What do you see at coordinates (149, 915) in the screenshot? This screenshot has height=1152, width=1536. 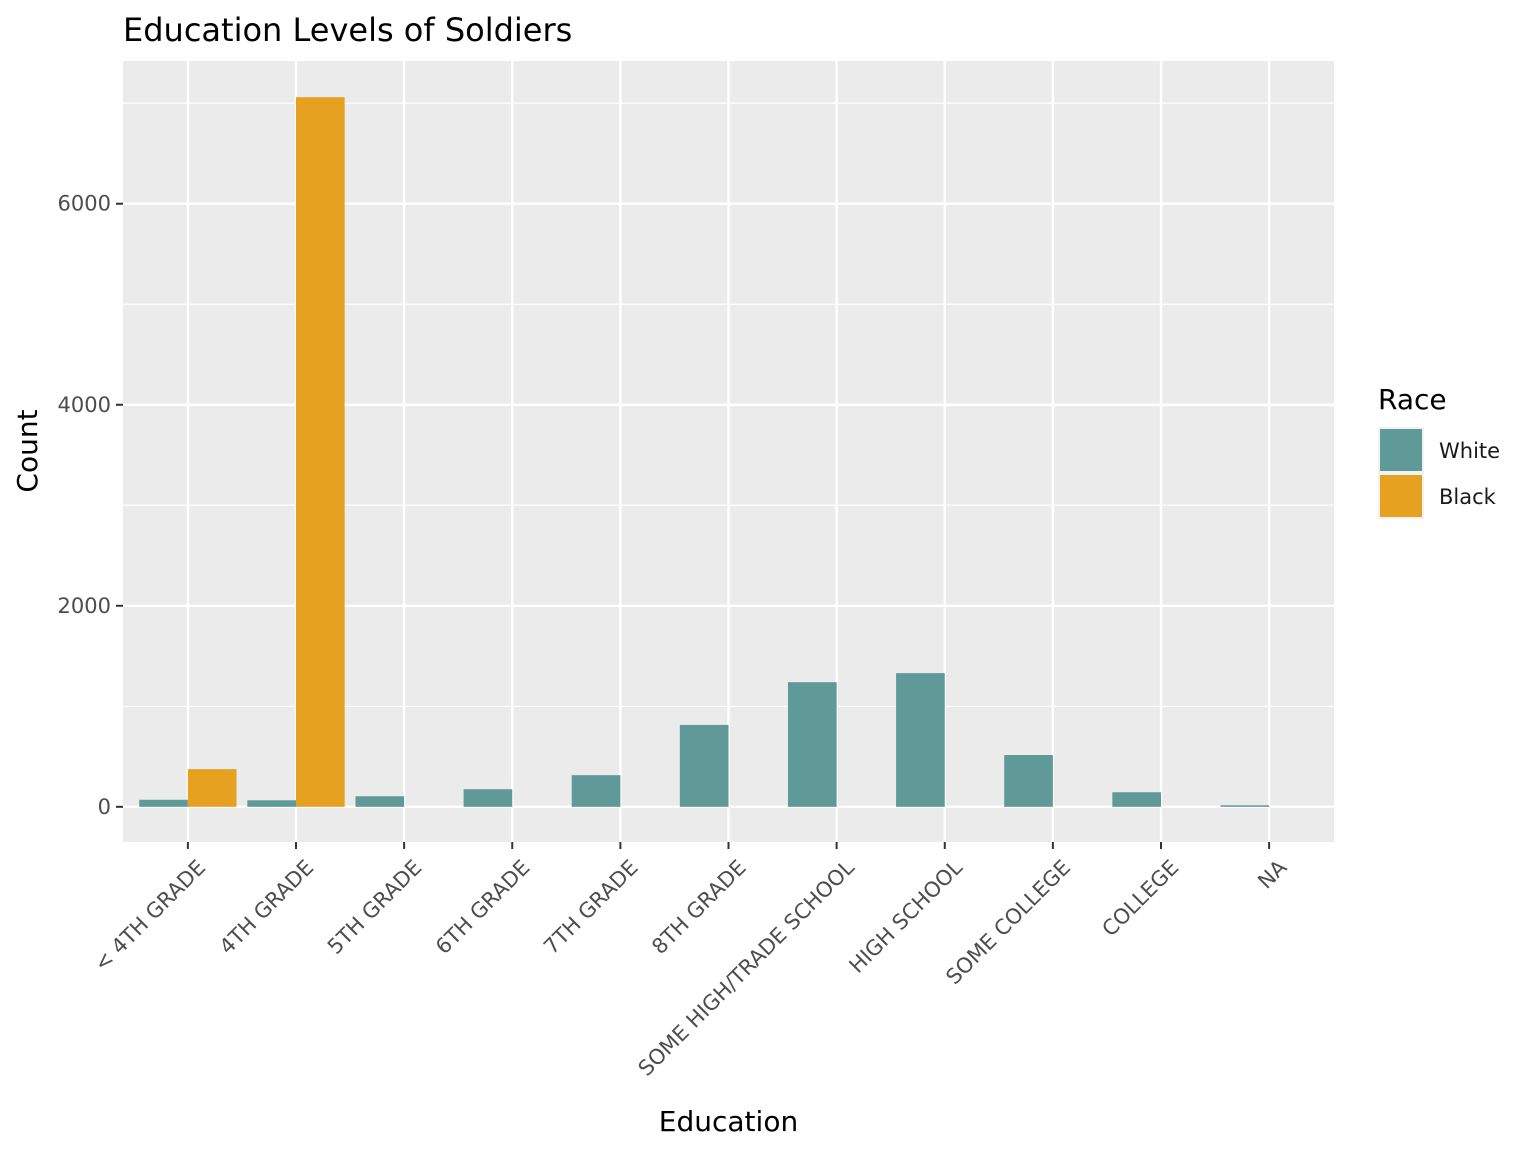 I see `x-tick-label: < 4TH GRADE` at bounding box center [149, 915].